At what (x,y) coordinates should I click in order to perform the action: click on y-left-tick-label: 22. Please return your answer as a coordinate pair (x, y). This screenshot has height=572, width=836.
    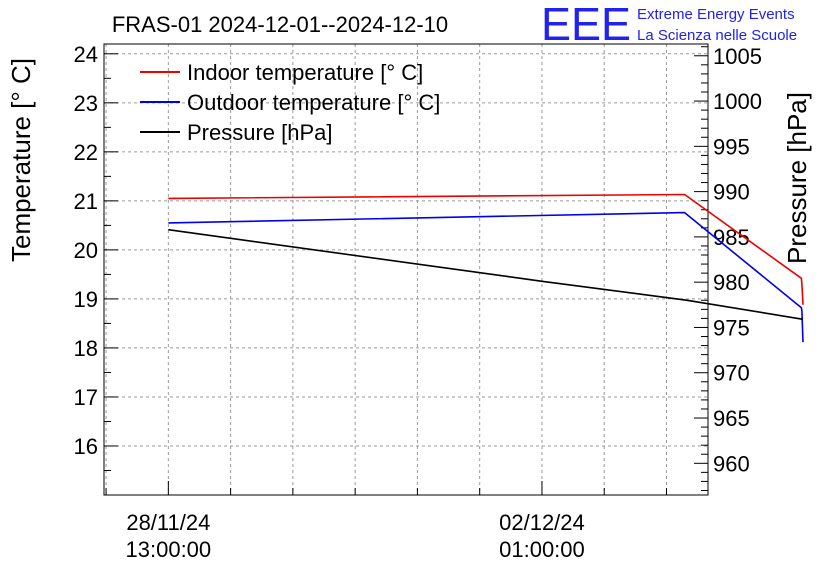
    Looking at the image, I should click on (86, 152).